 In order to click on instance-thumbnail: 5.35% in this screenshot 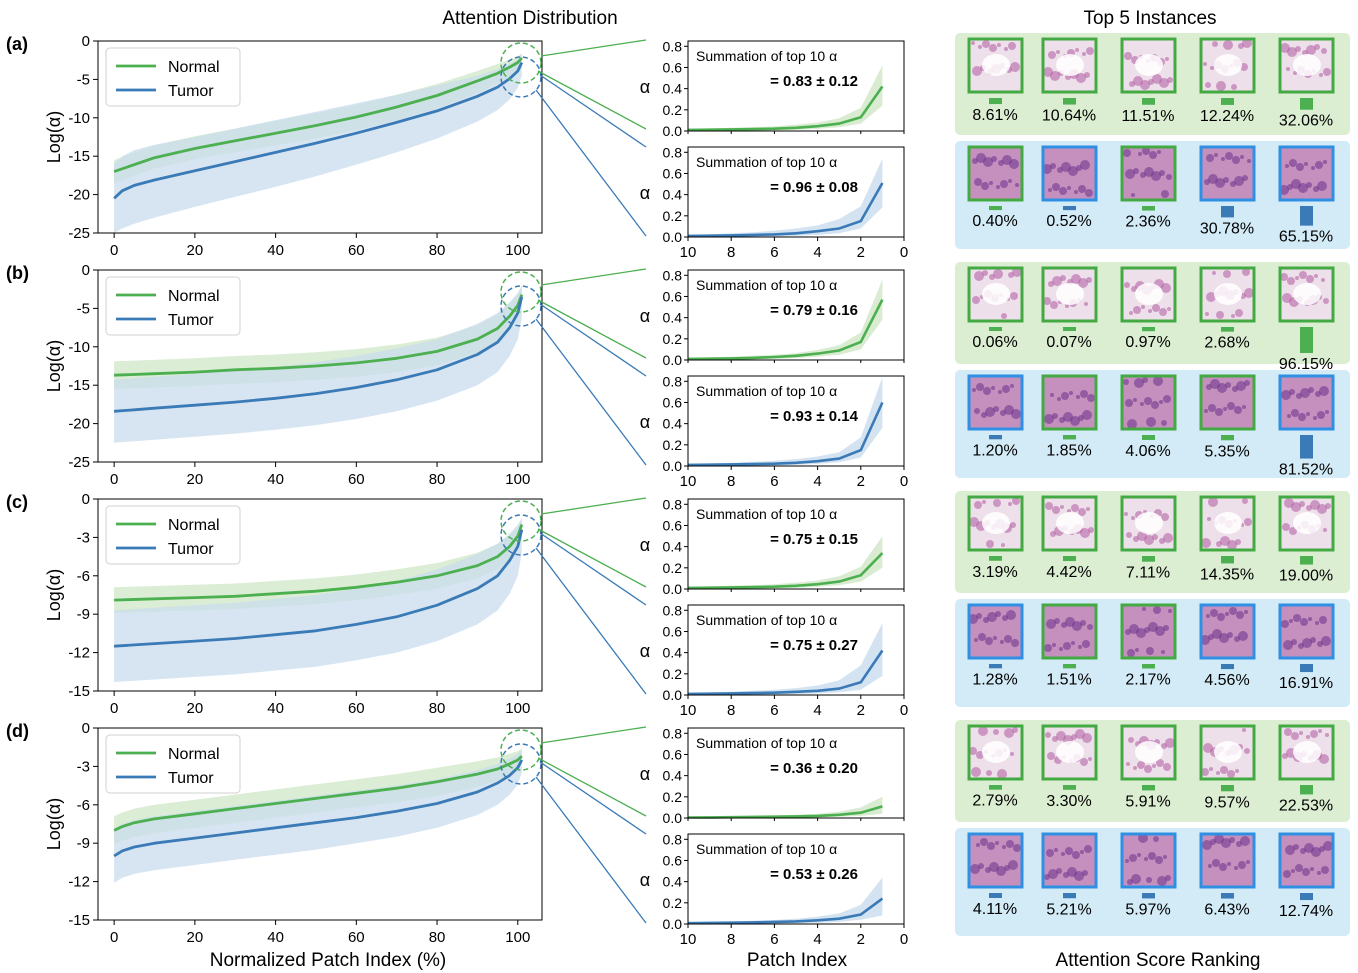, I will do `click(1227, 417)`.